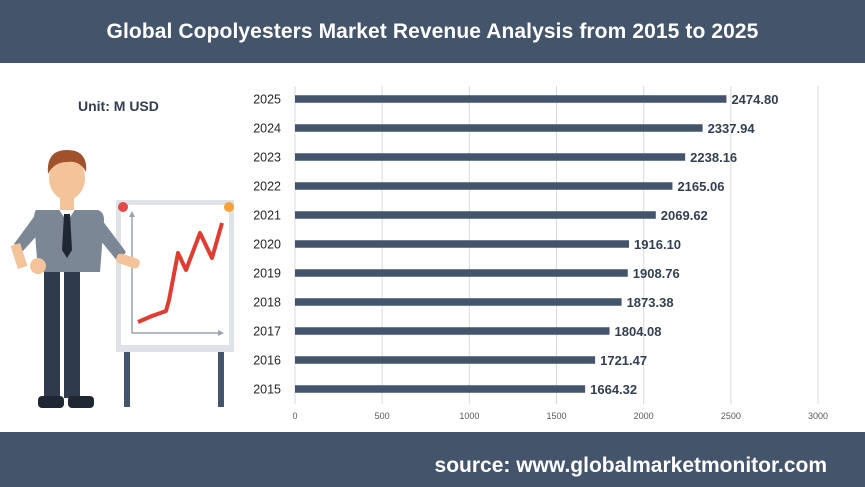  Describe the element at coordinates (684, 215) in the screenshot. I see `data-label: 2069.62` at that location.